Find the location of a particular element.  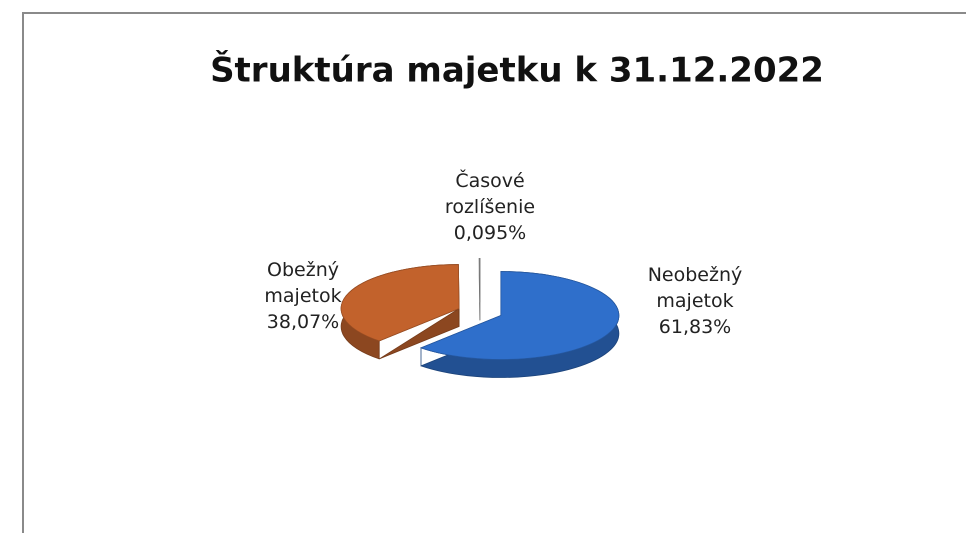

data-label: Časové rozlíšenie 0,095% is located at coordinates (490, 207).